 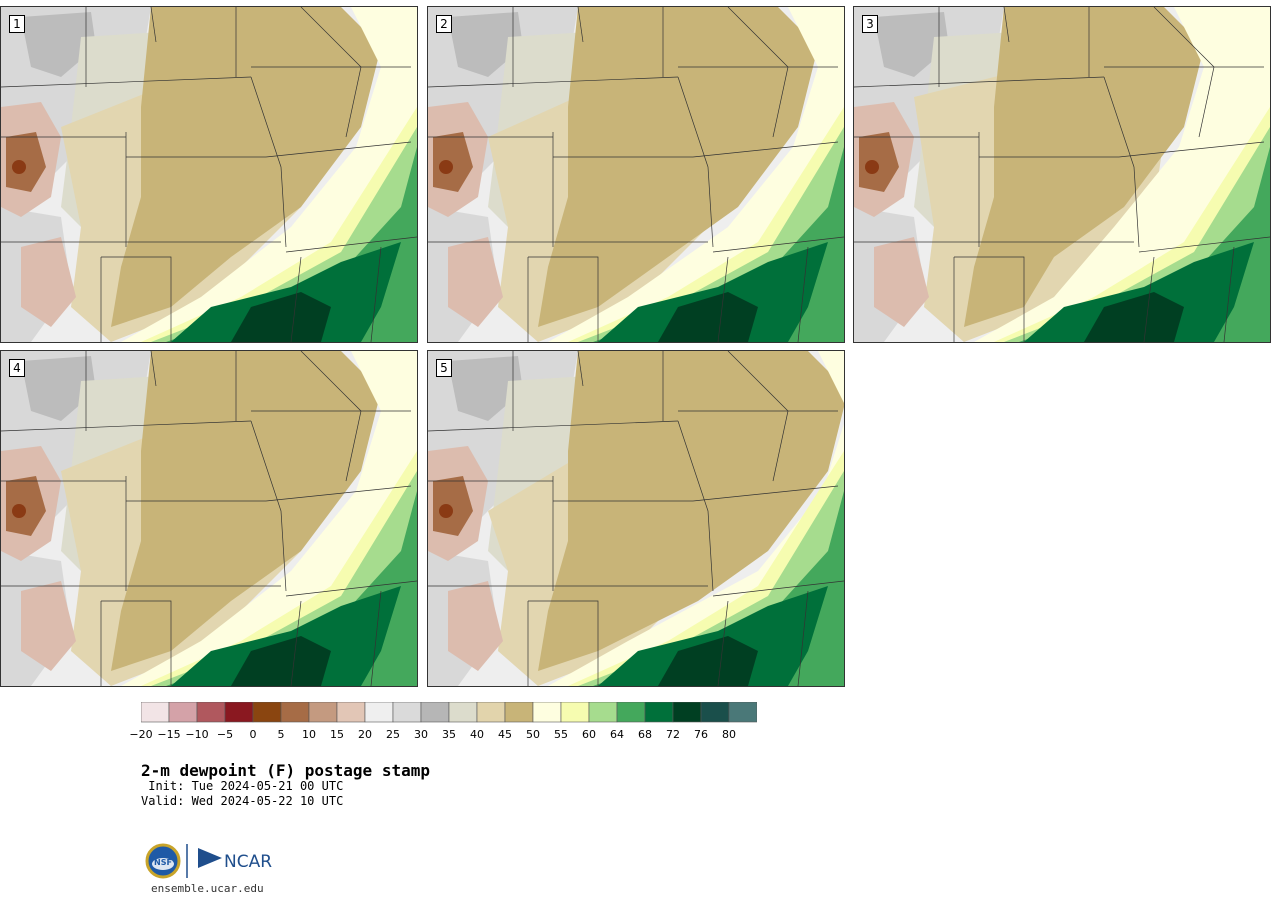 I want to click on init-time: Init: Tue 2024-05-21 00 UTC, so click(x=242, y=786).